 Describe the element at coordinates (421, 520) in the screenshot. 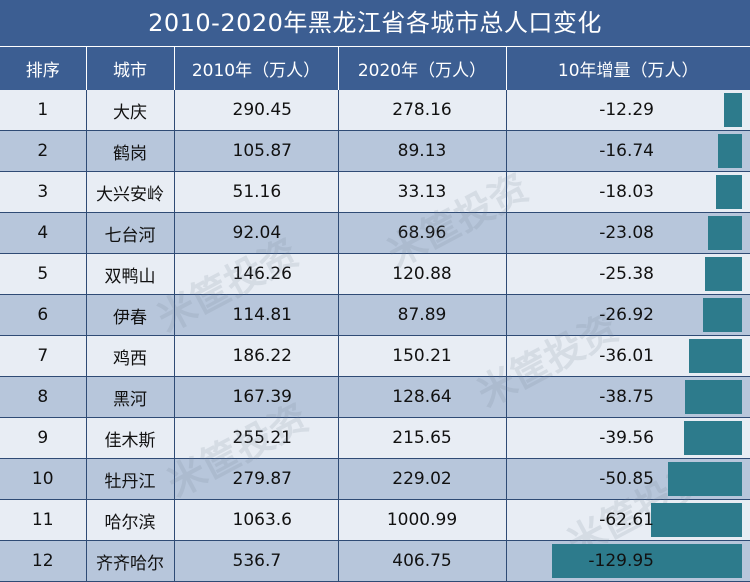

I see `cell-pop-2020: 1000.99` at that location.